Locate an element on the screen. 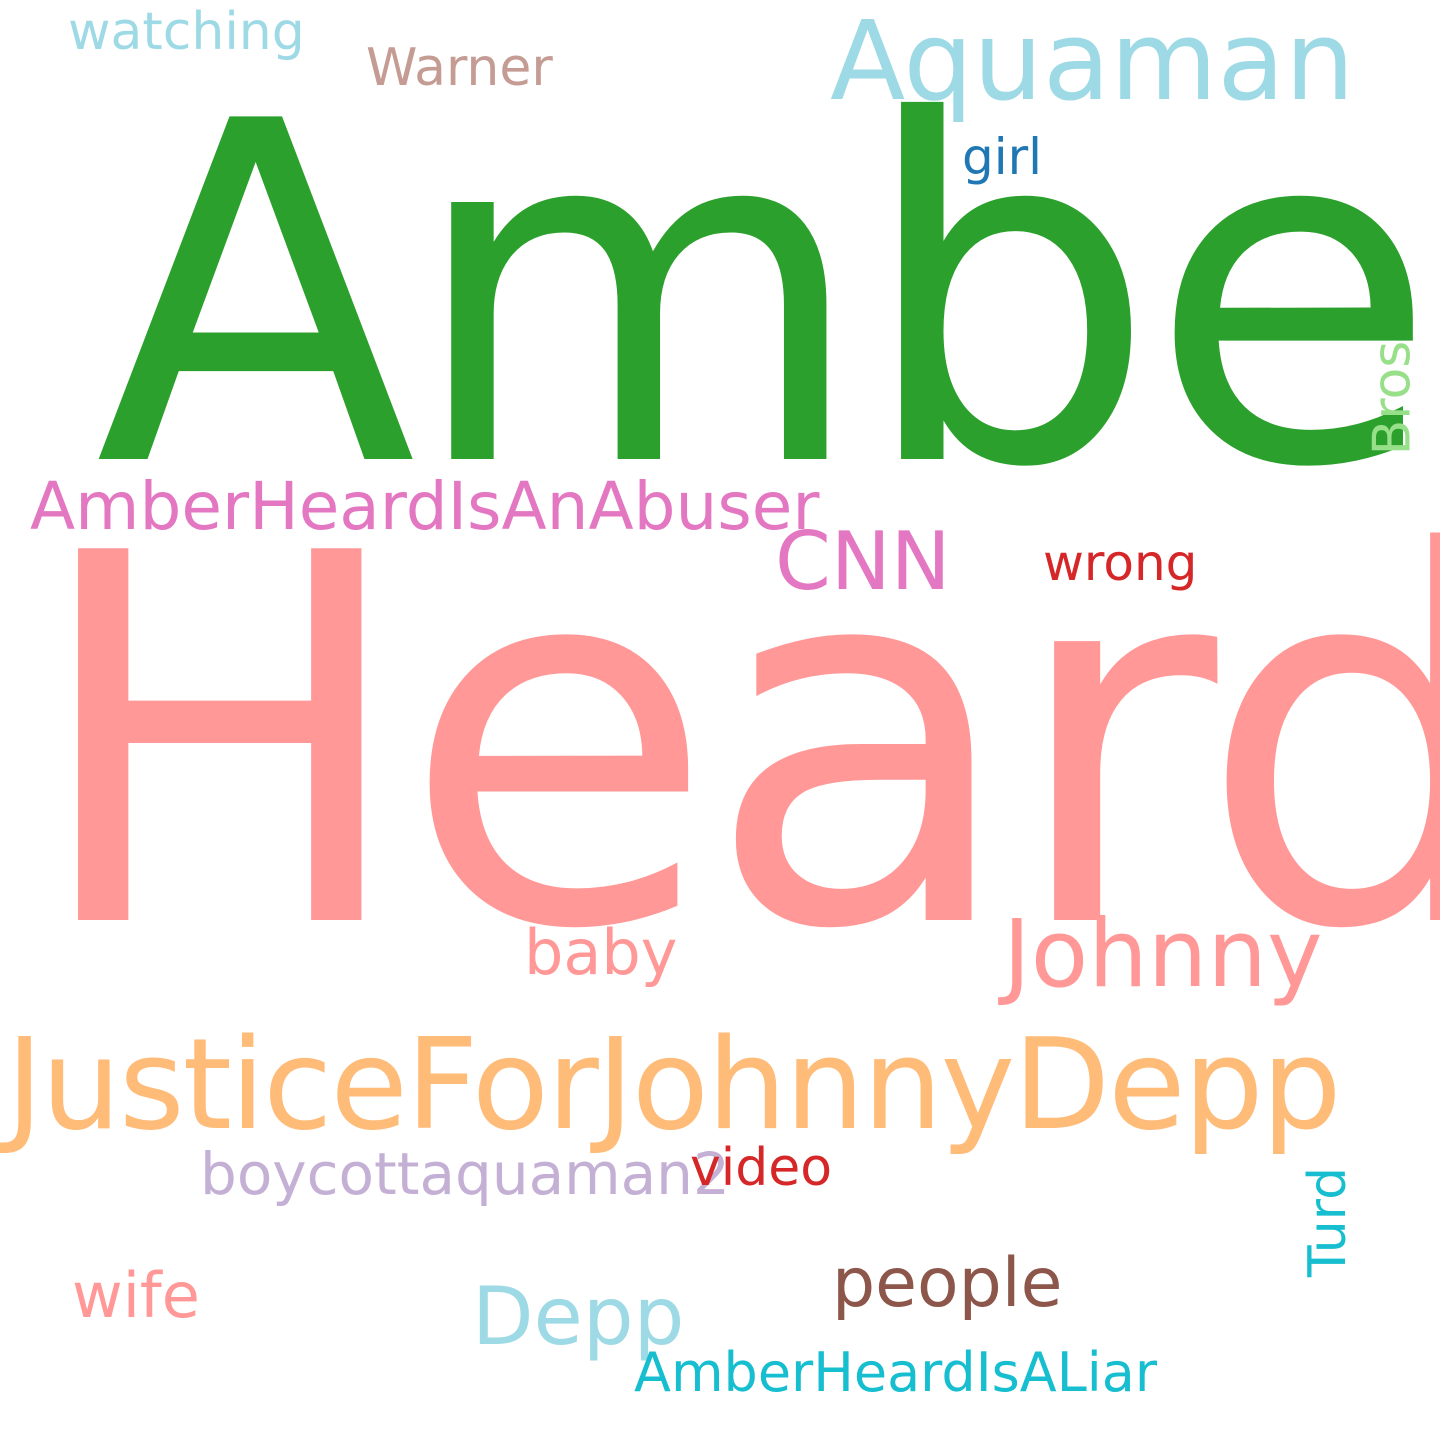 The height and width of the screenshot is (1440, 1440). word-people: people is located at coordinates (947, 1283).